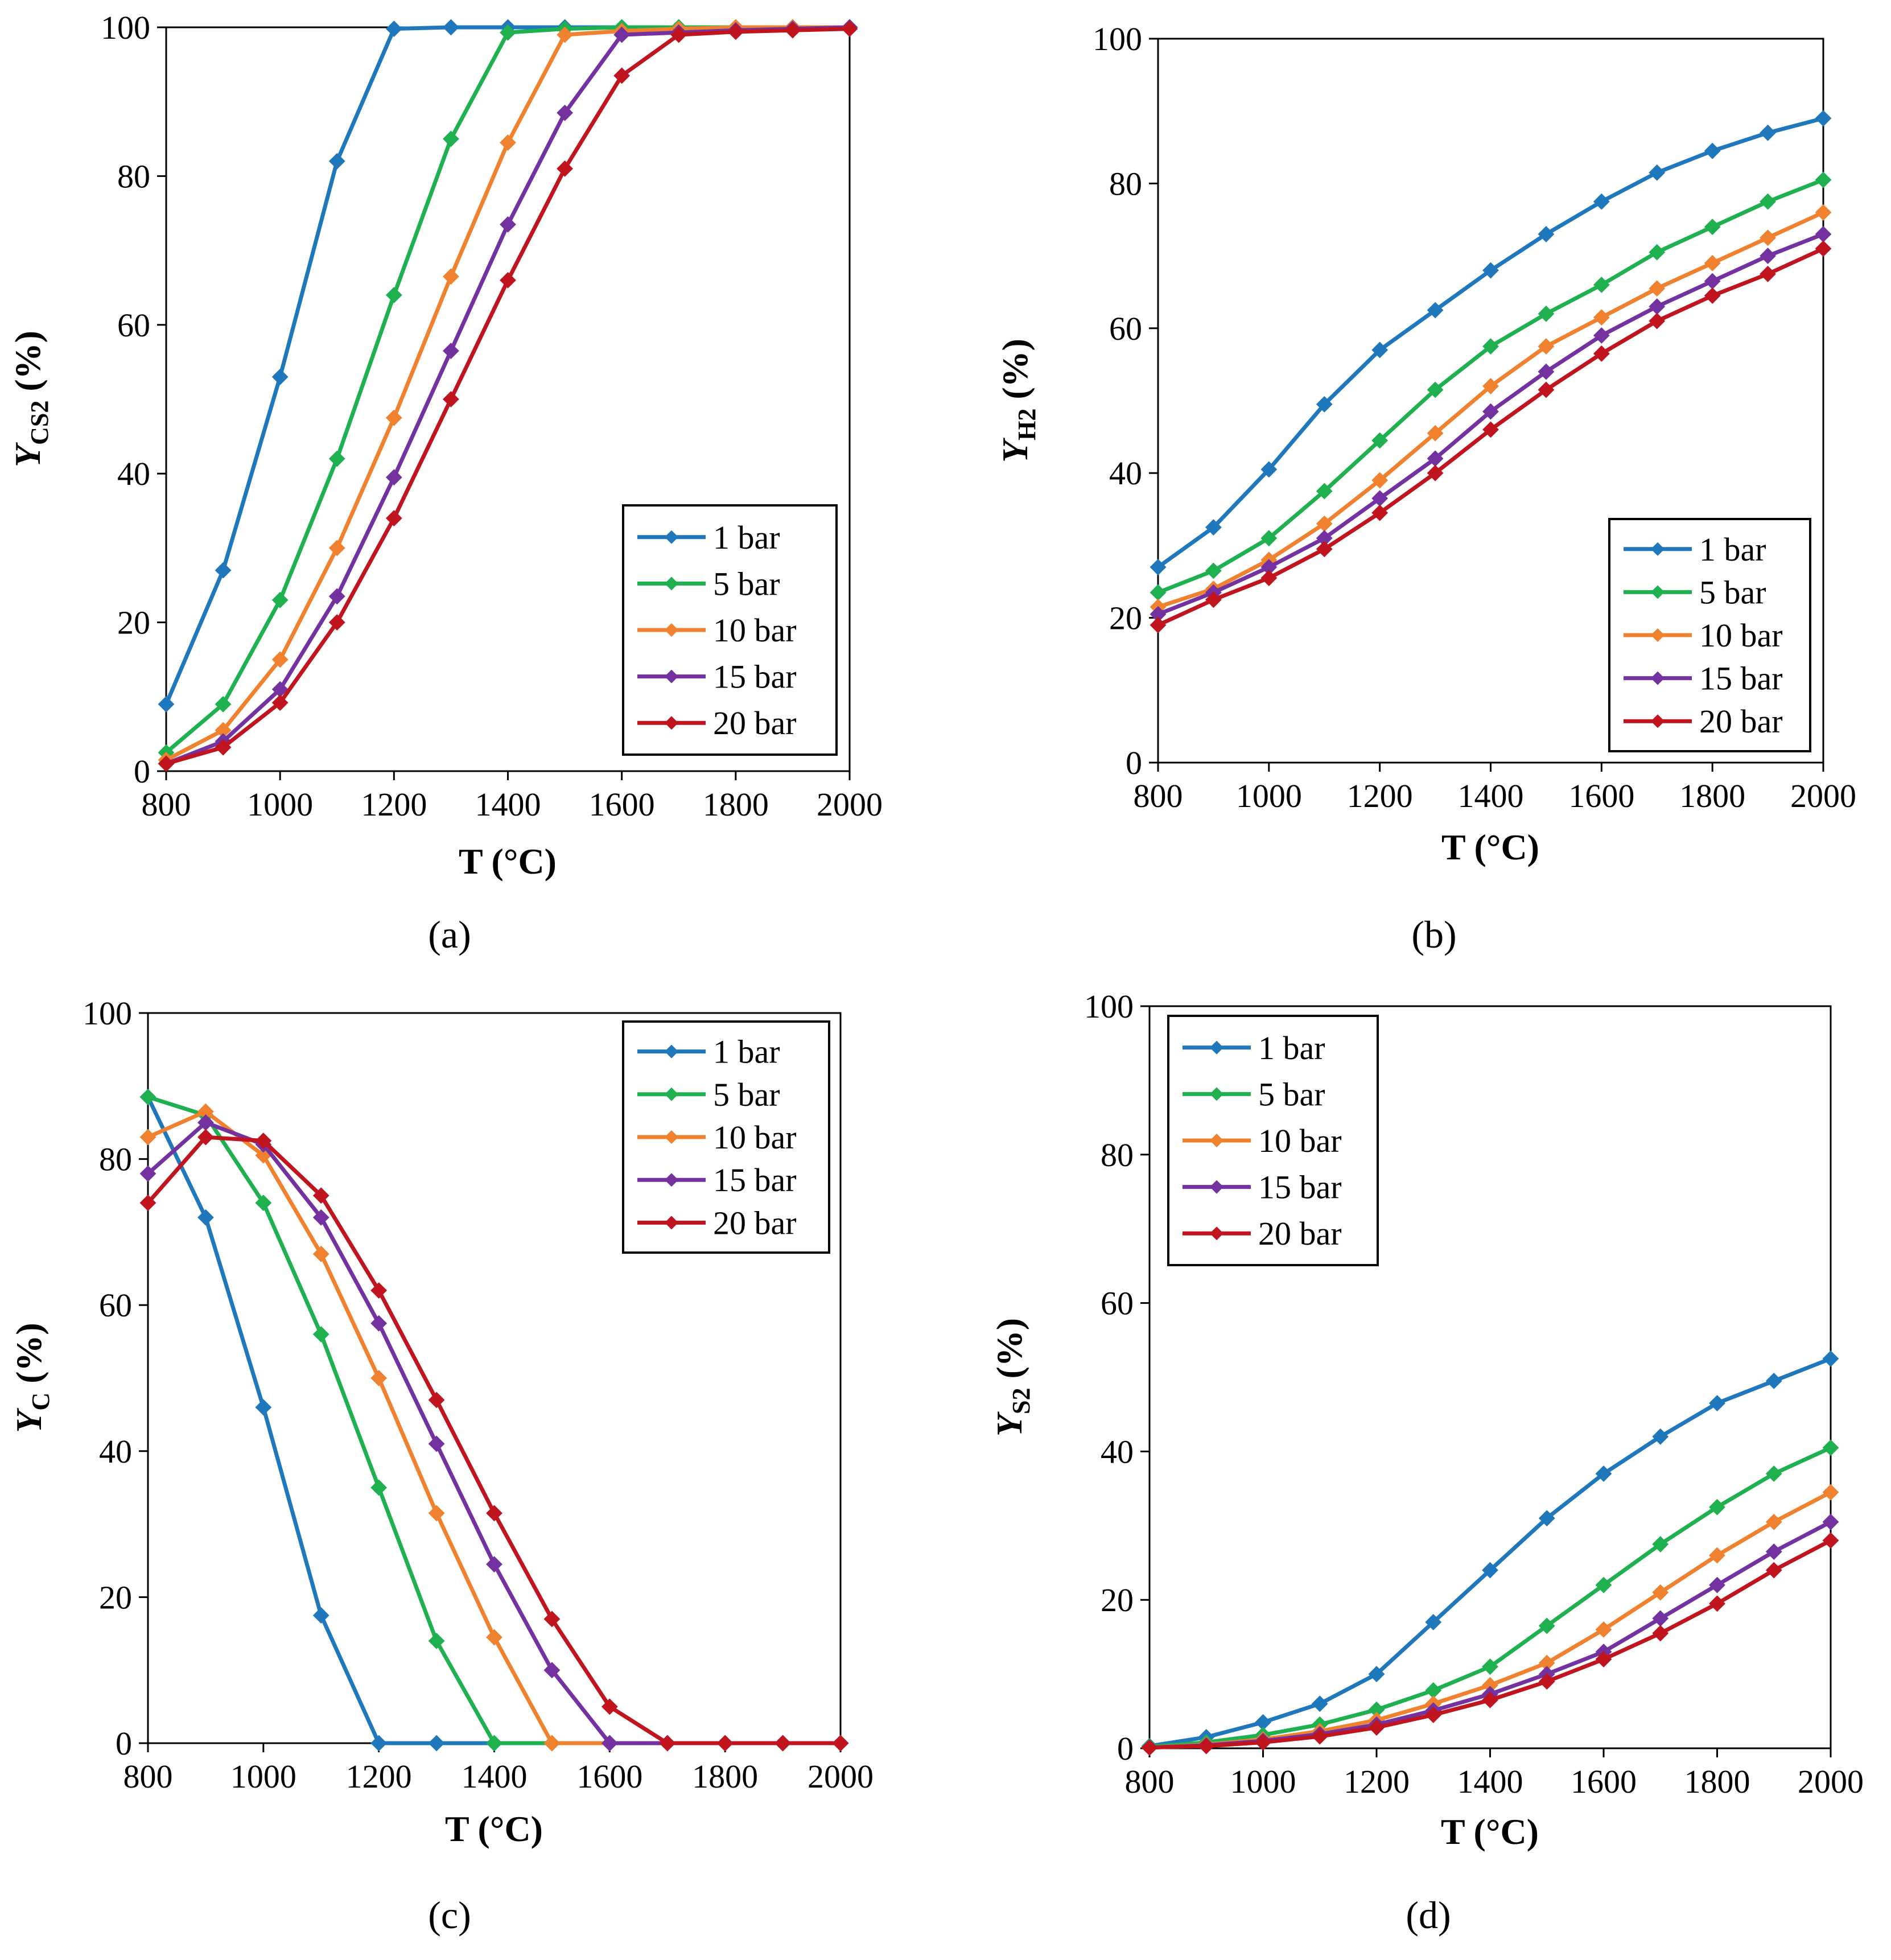  Describe the element at coordinates (736, 804) in the screenshot. I see `x-tick-label: 1800` at that location.